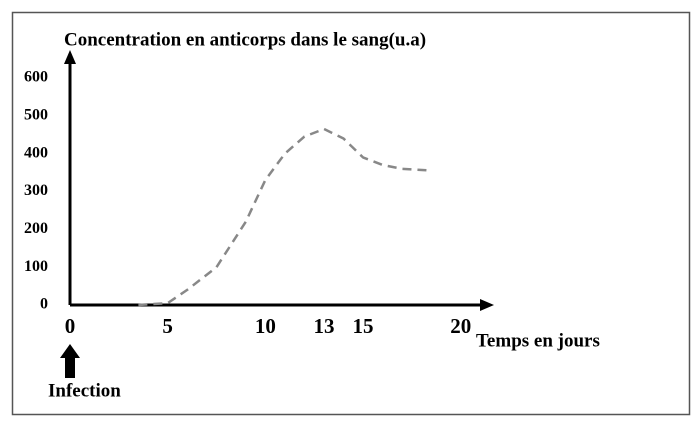  Describe the element at coordinates (363, 326) in the screenshot. I see `x-tick-label: 15` at that location.